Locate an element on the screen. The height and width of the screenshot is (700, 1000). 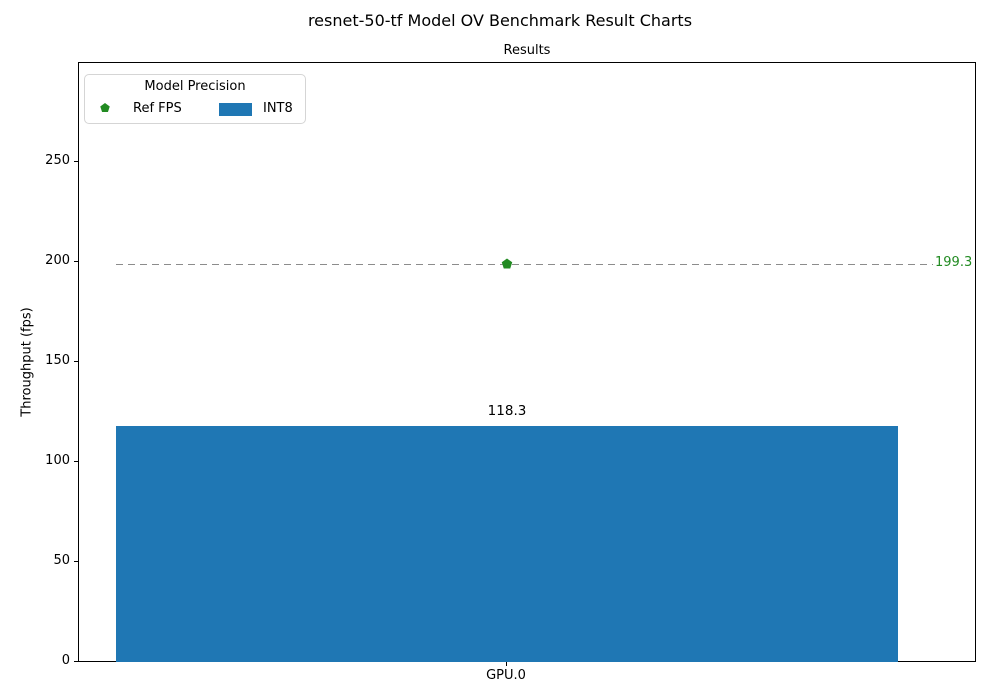
axes-title: Results is located at coordinates (527, 50).